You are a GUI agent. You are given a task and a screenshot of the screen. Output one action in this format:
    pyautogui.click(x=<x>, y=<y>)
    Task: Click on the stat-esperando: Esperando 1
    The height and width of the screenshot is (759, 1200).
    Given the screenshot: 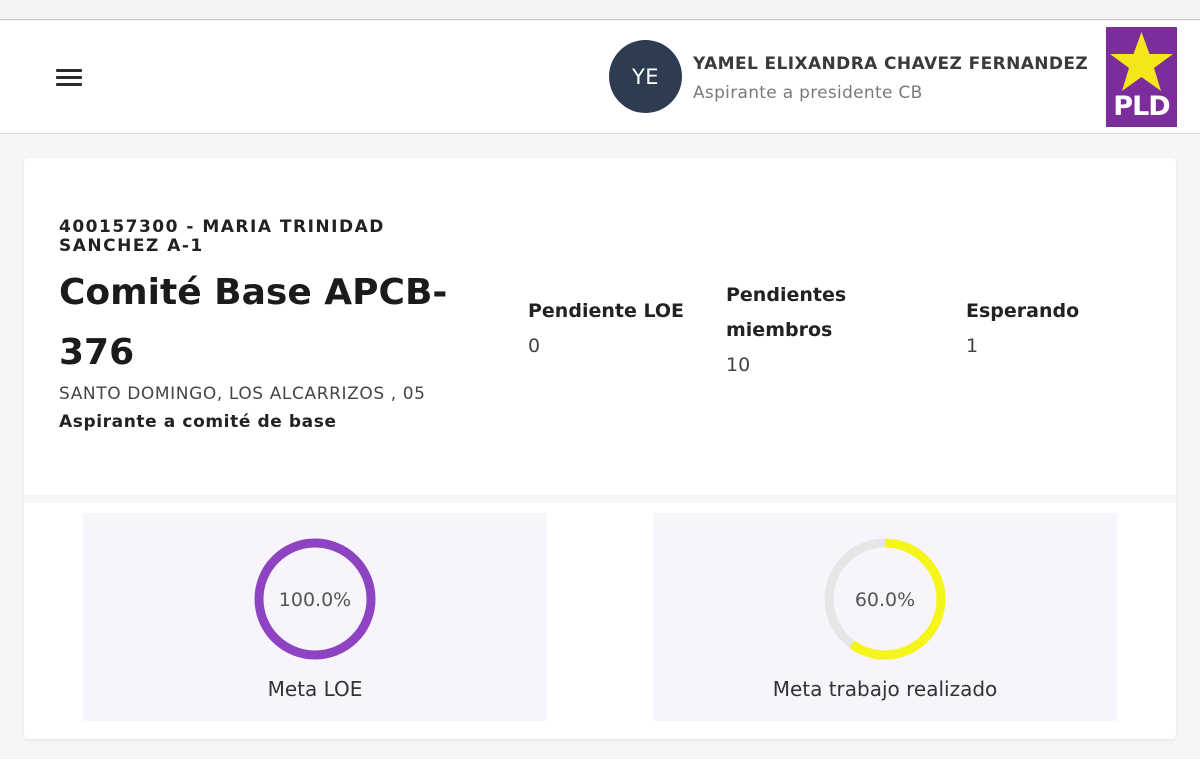 What is the action you would take?
    pyautogui.click(x=1022, y=329)
    